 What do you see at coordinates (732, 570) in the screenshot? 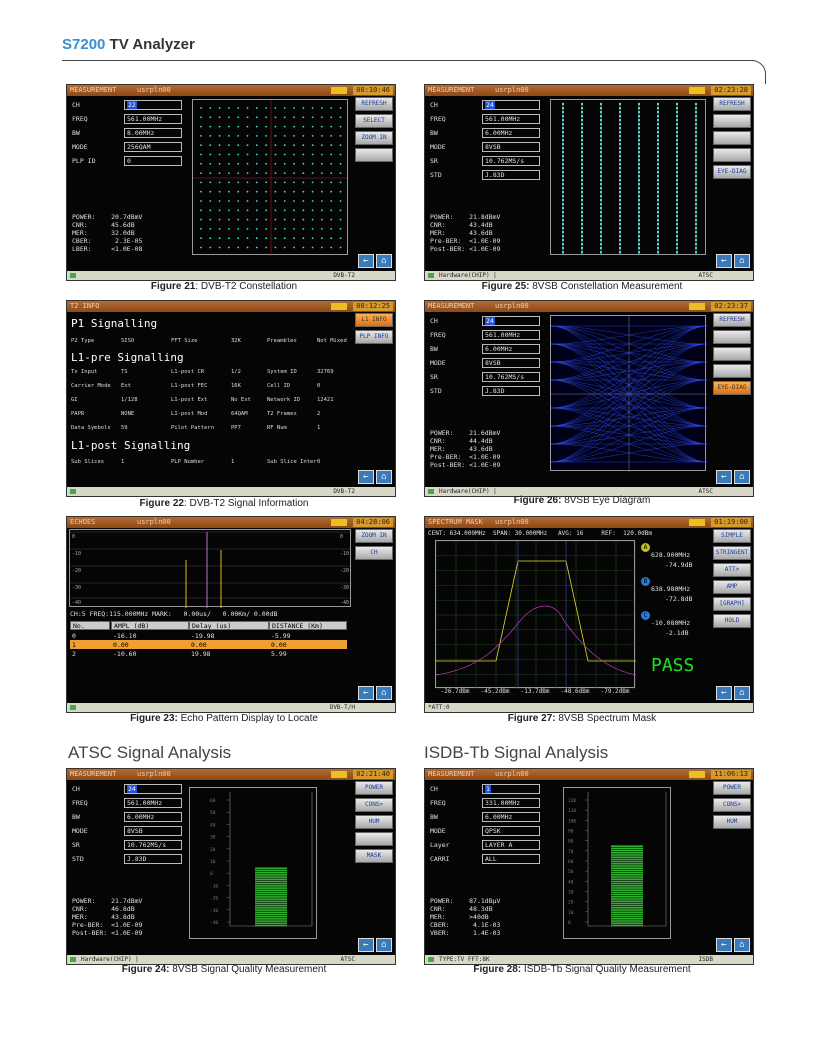
I see `att-button: ATT>` at bounding box center [732, 570].